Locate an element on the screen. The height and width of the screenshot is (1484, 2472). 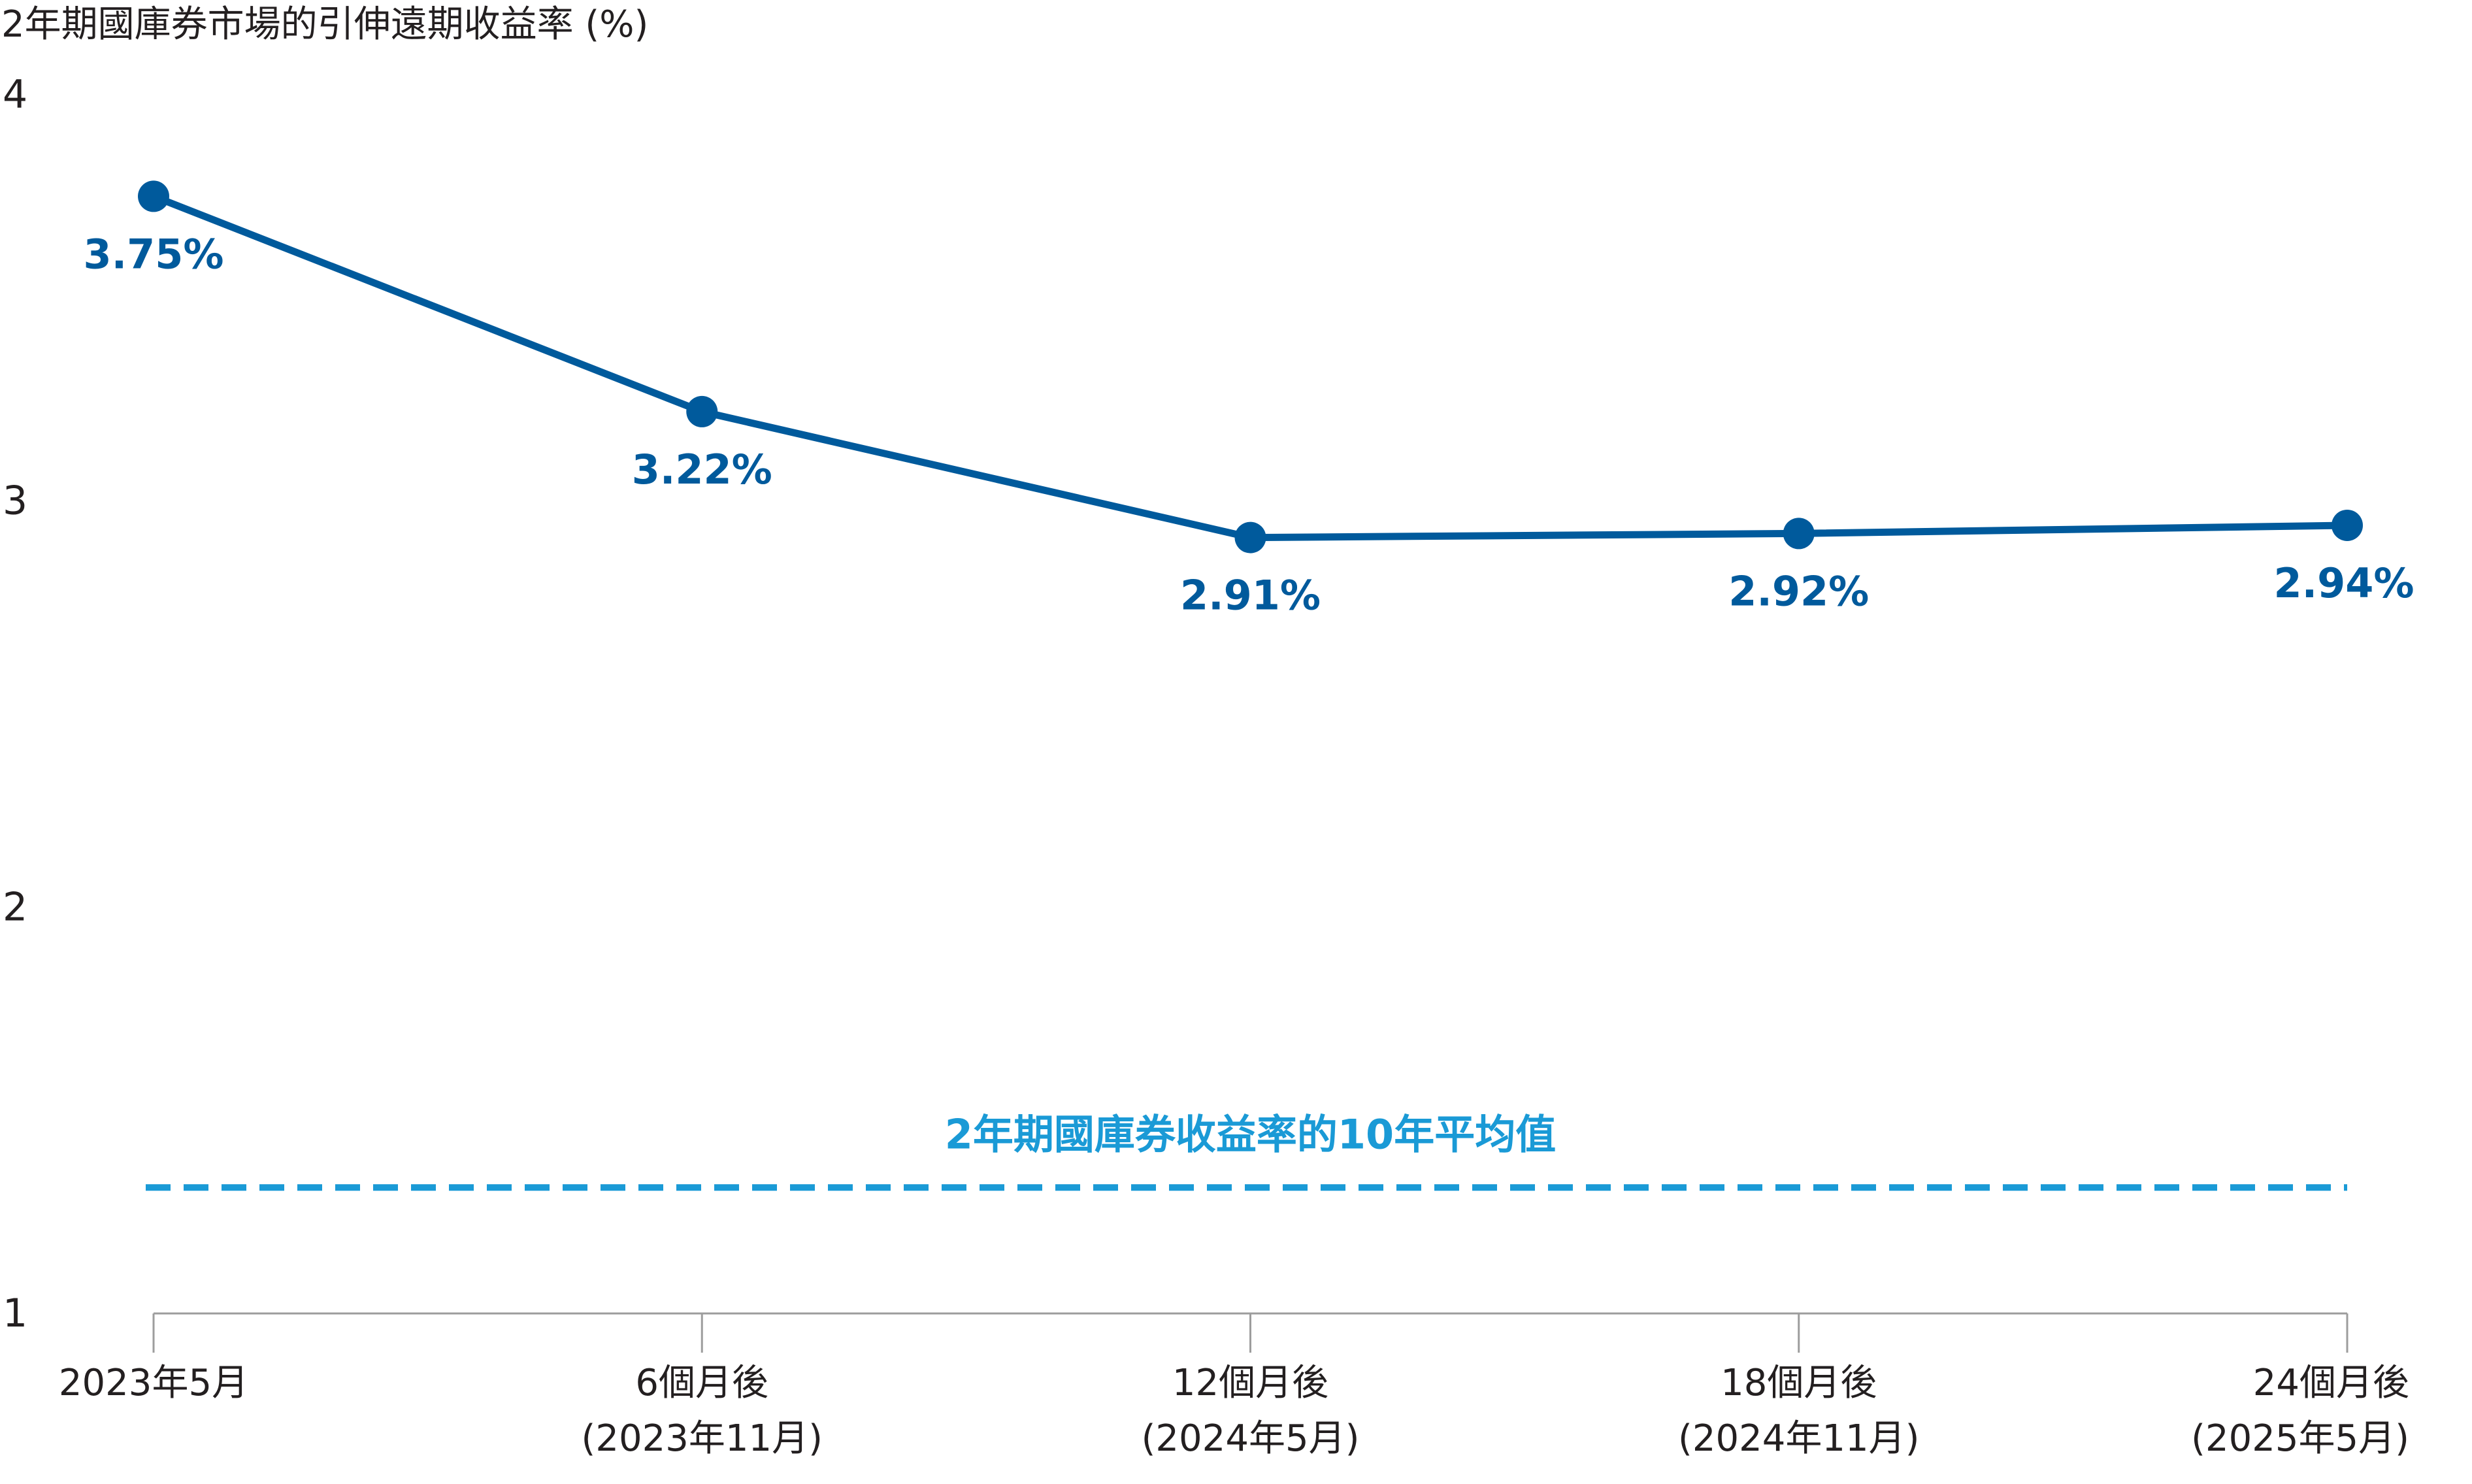
y-axis-title: 2年期國庫券市場的引伸遠期收益率 (%) is located at coordinates (324, 24).